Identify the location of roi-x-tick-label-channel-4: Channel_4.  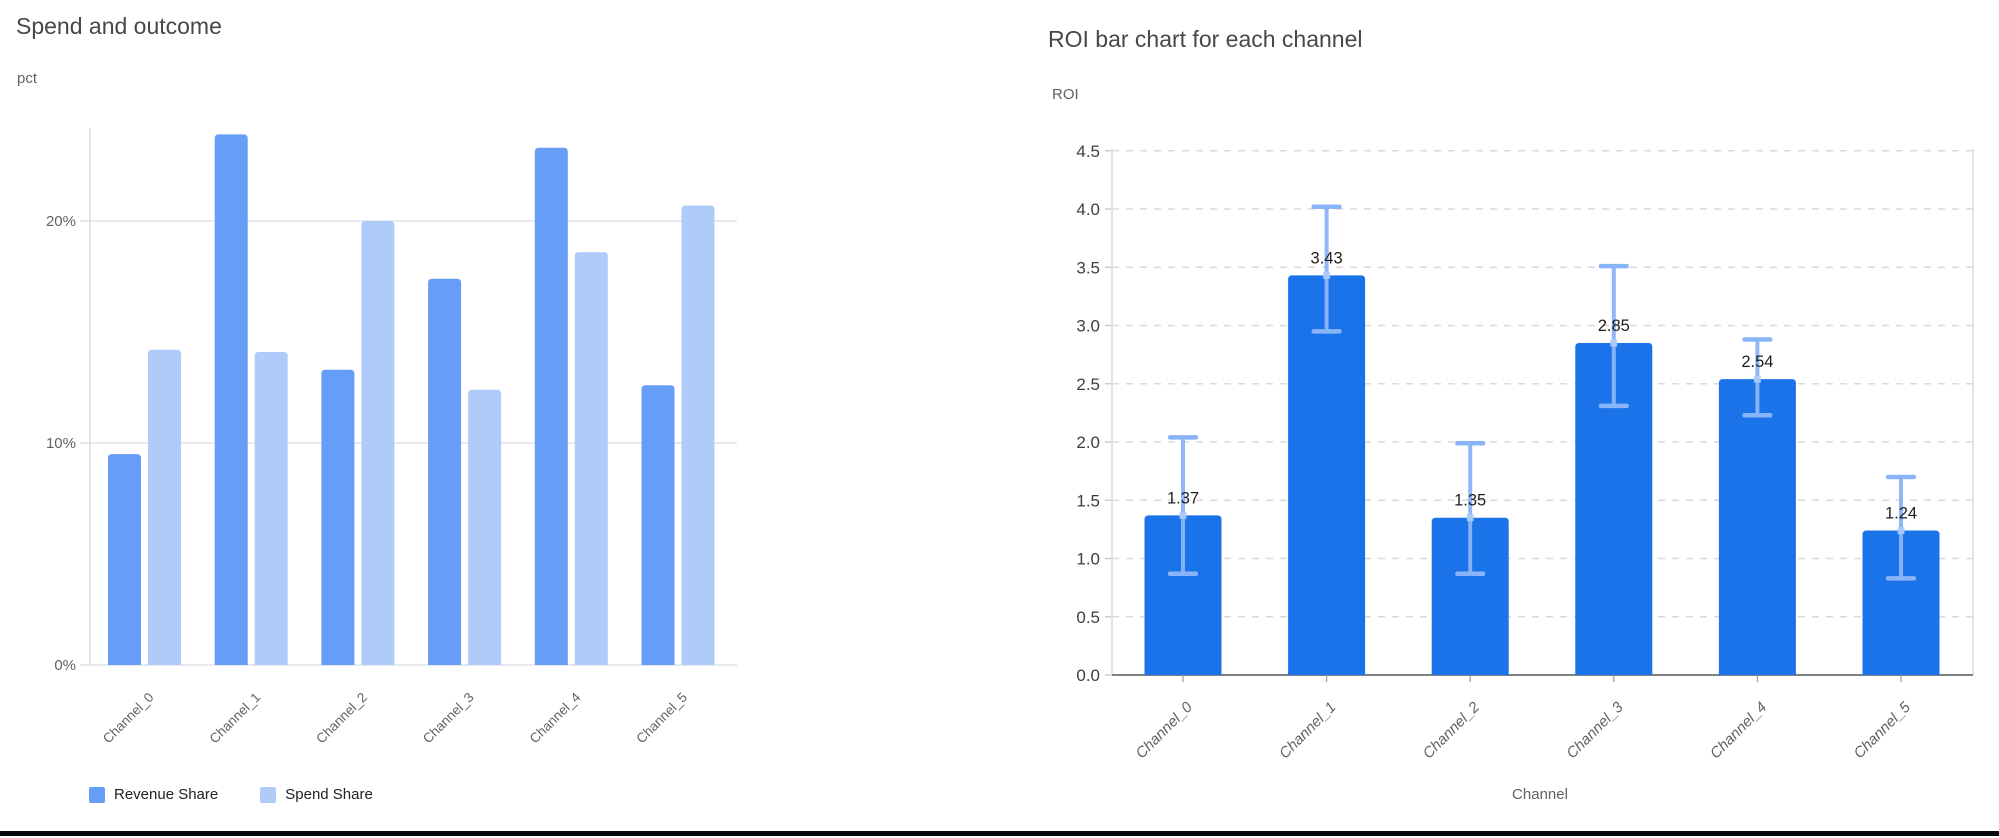
(1738, 730).